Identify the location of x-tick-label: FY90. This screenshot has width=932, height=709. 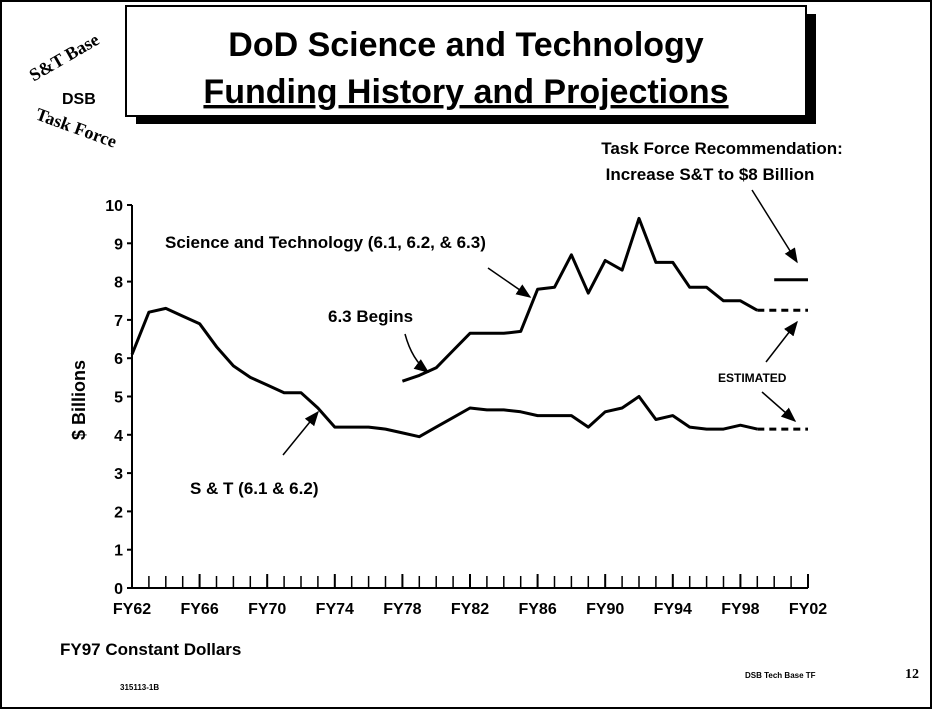
(605, 609).